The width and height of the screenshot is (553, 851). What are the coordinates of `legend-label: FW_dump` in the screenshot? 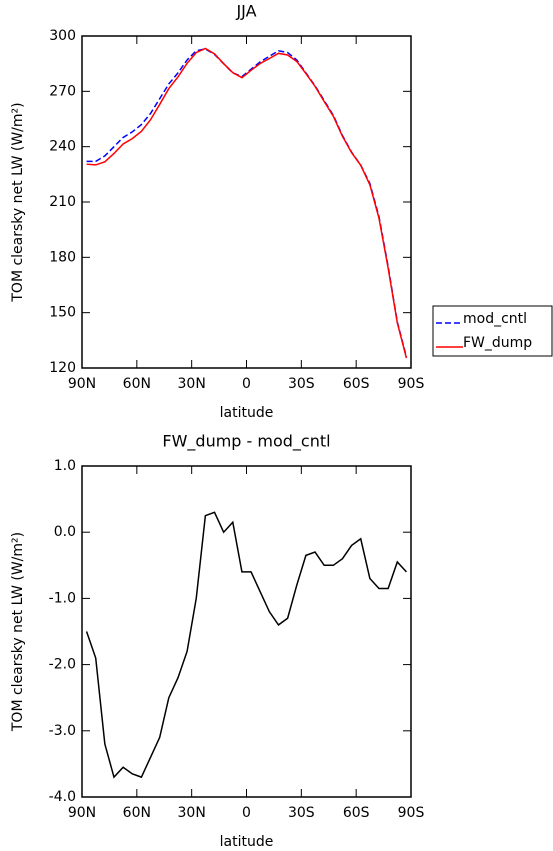 It's located at (497, 343).